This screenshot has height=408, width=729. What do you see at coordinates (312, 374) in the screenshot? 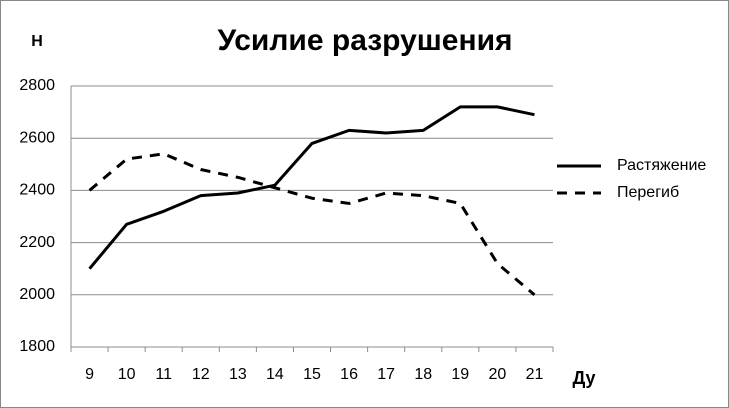
I see `x-tick-label: 15` at bounding box center [312, 374].